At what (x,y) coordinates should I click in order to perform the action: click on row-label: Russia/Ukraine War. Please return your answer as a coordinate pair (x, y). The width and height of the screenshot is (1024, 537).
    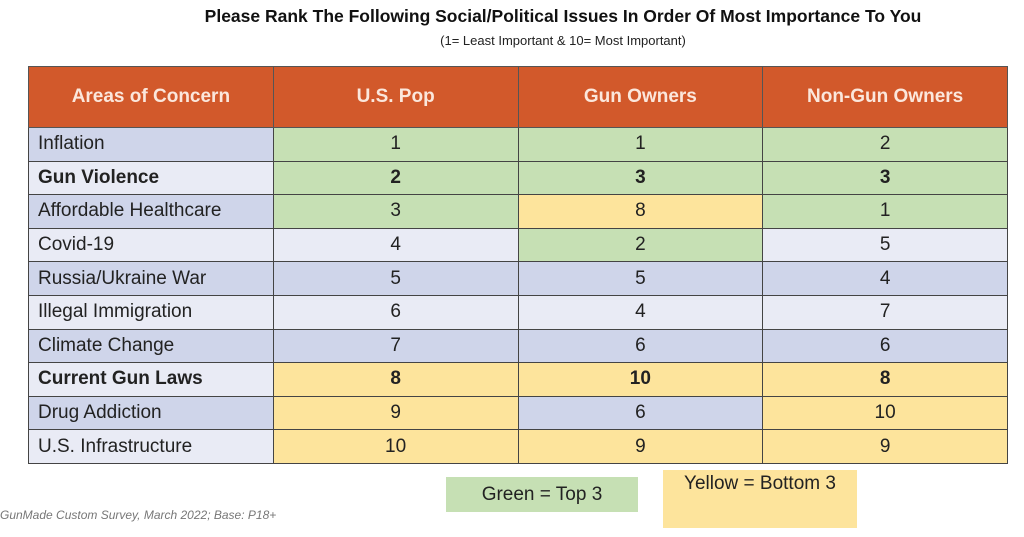
    Looking at the image, I should click on (151, 278).